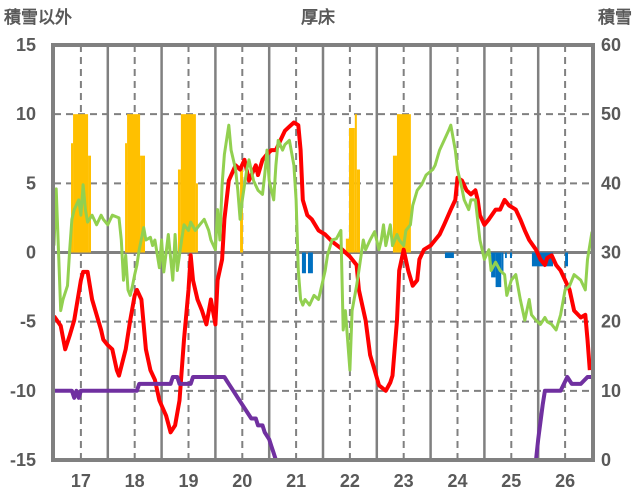 This screenshot has height=501, width=636. I want to click on right-axis-title: 積雪, so click(615, 17).